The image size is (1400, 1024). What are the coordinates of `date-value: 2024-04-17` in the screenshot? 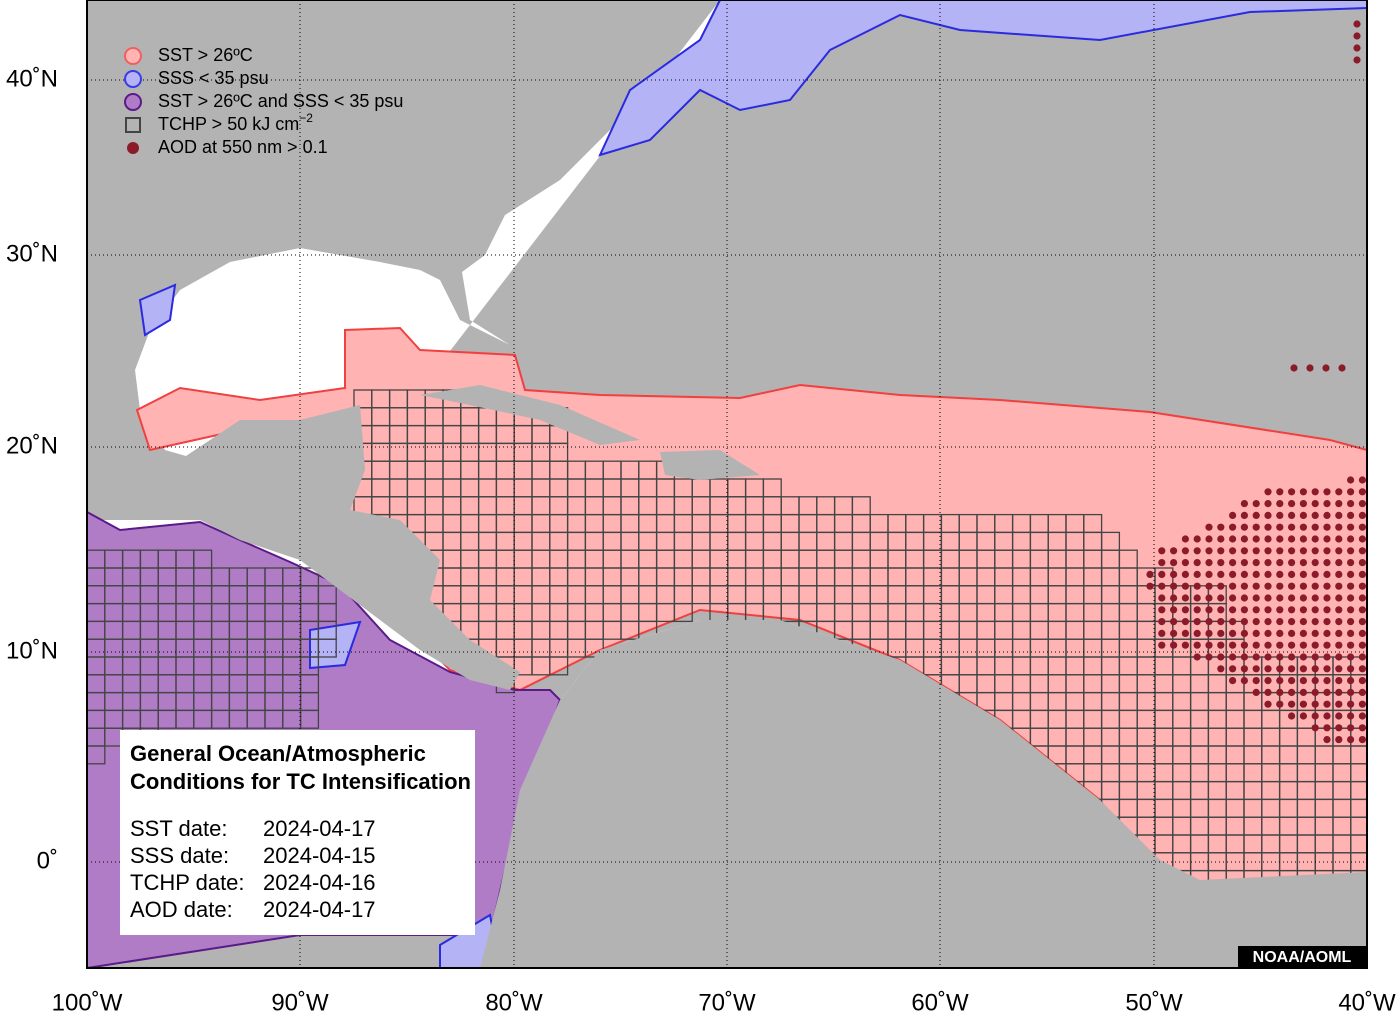 It's located at (319, 828).